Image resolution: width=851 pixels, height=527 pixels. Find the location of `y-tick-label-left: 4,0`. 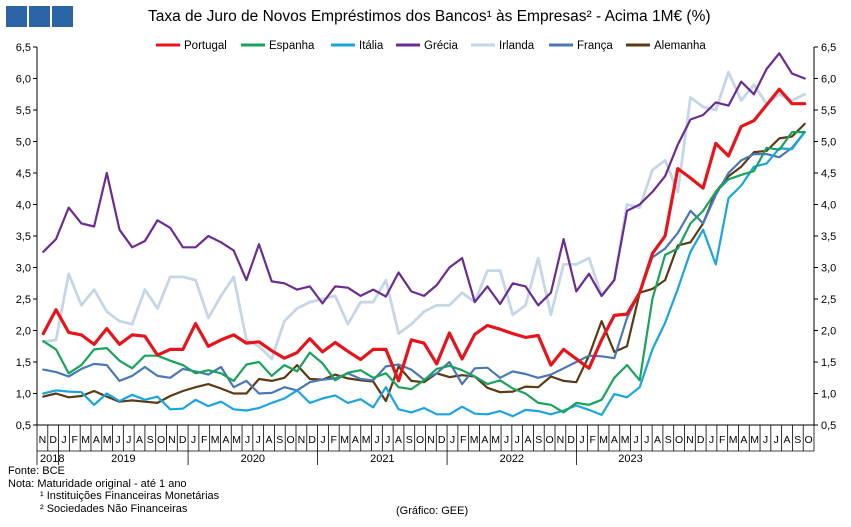

y-tick-label-left: 4,0 is located at coordinates (23, 206).